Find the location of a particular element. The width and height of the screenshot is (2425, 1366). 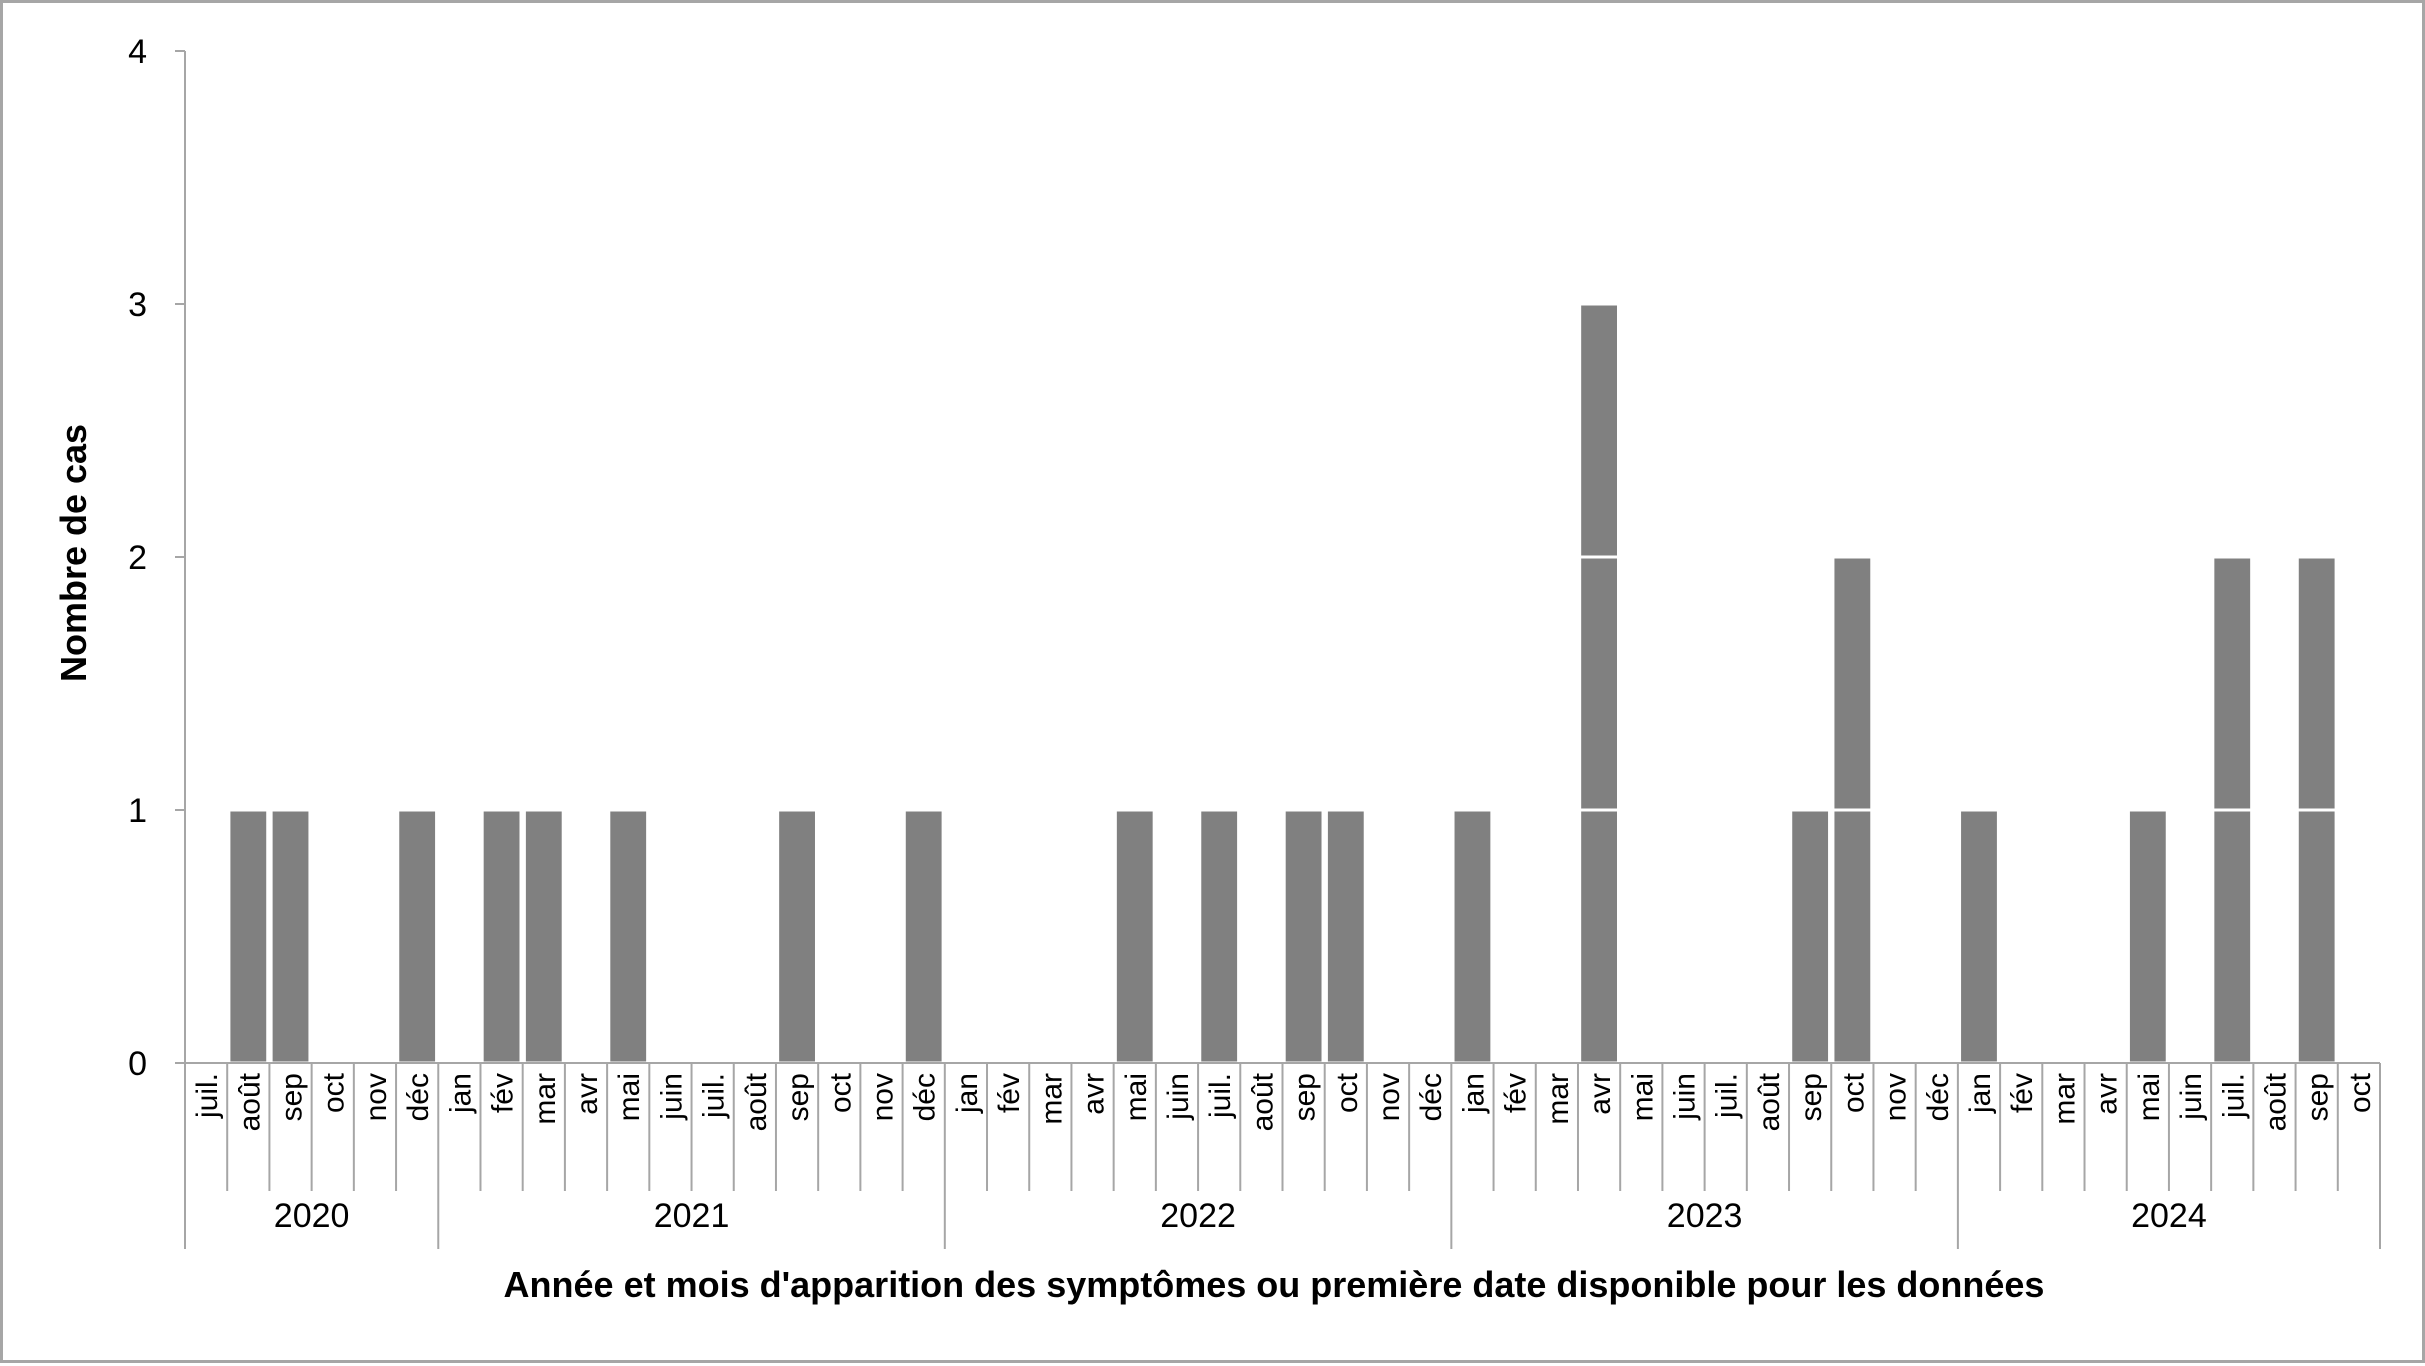

y-tick-label: 0 is located at coordinates (137, 1064).